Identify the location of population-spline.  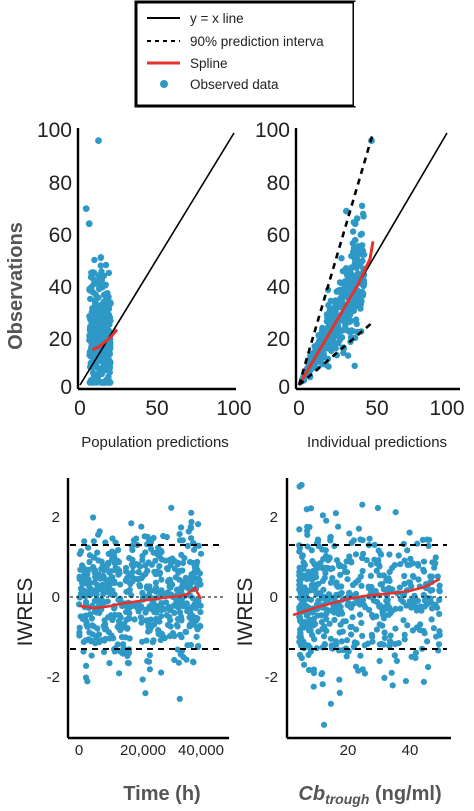
(105, 340).